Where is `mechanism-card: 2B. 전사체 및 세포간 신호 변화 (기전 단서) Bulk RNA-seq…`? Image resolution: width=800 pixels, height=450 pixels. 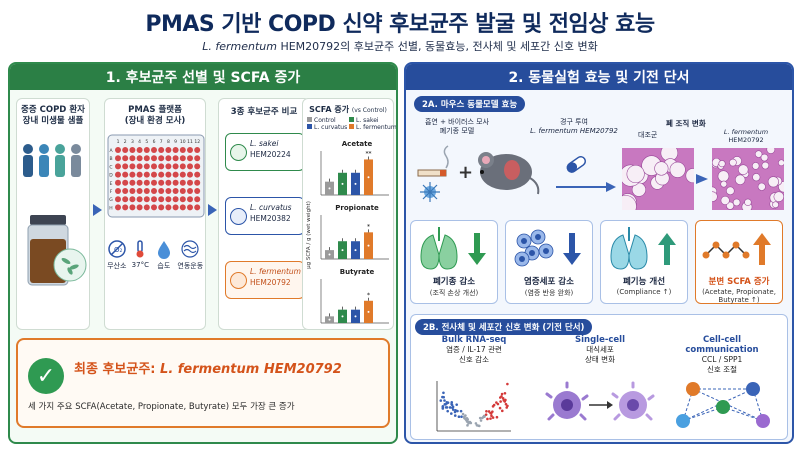
mechanism-card: 2B. 전사체 및 세포간 신호 변화 (기전 단서) Bulk RNA-seq… is located at coordinates (599, 377).